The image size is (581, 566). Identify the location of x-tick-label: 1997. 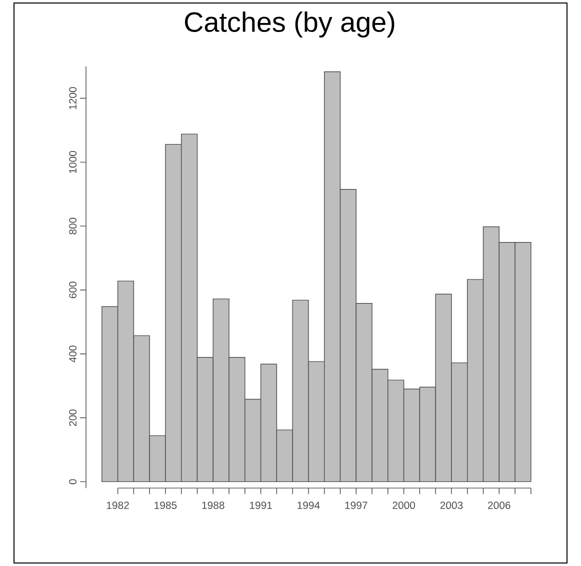
(356, 506).